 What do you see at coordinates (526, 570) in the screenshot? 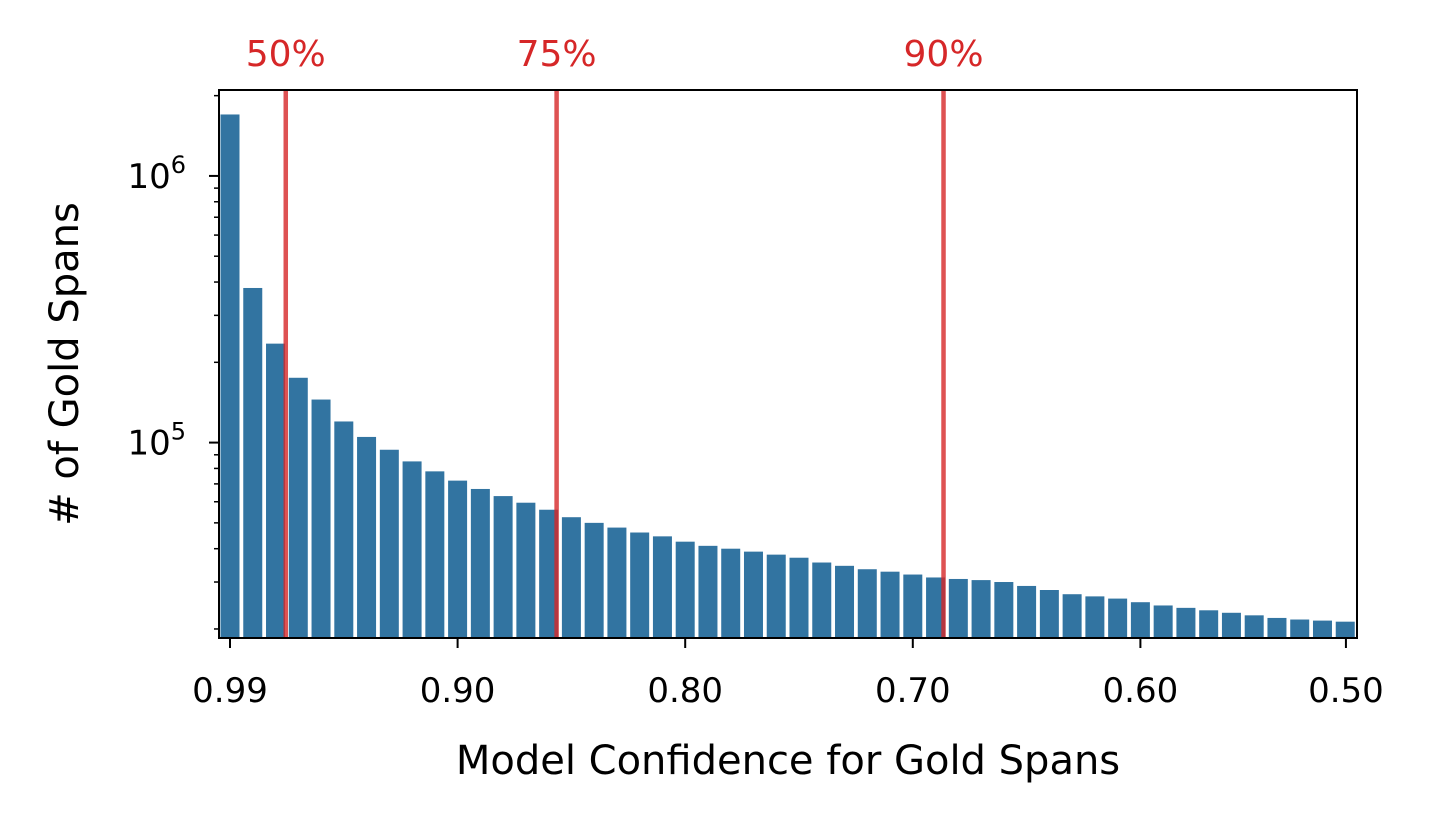
I see `bar-0.86` at bounding box center [526, 570].